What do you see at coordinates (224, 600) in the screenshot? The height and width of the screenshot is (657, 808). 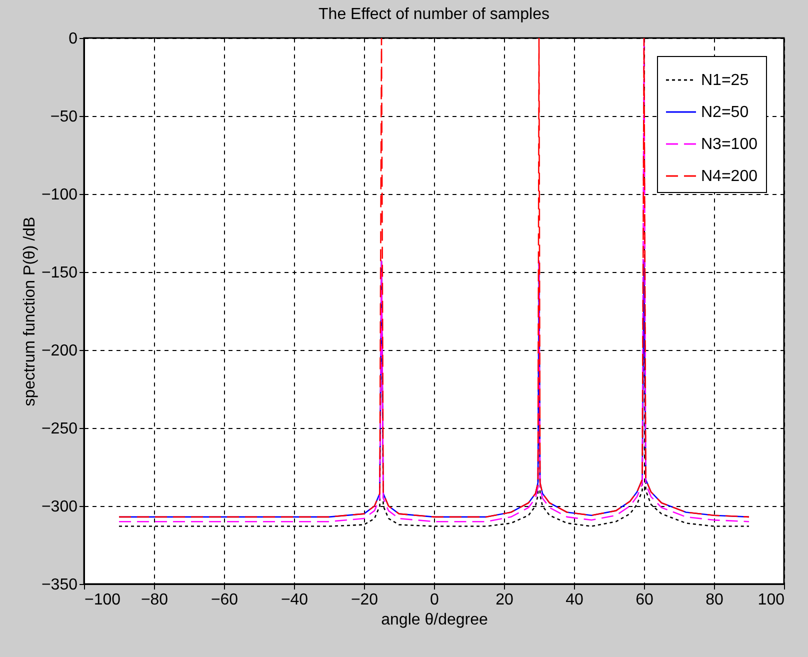 I see `x-tick-label: −60` at bounding box center [224, 600].